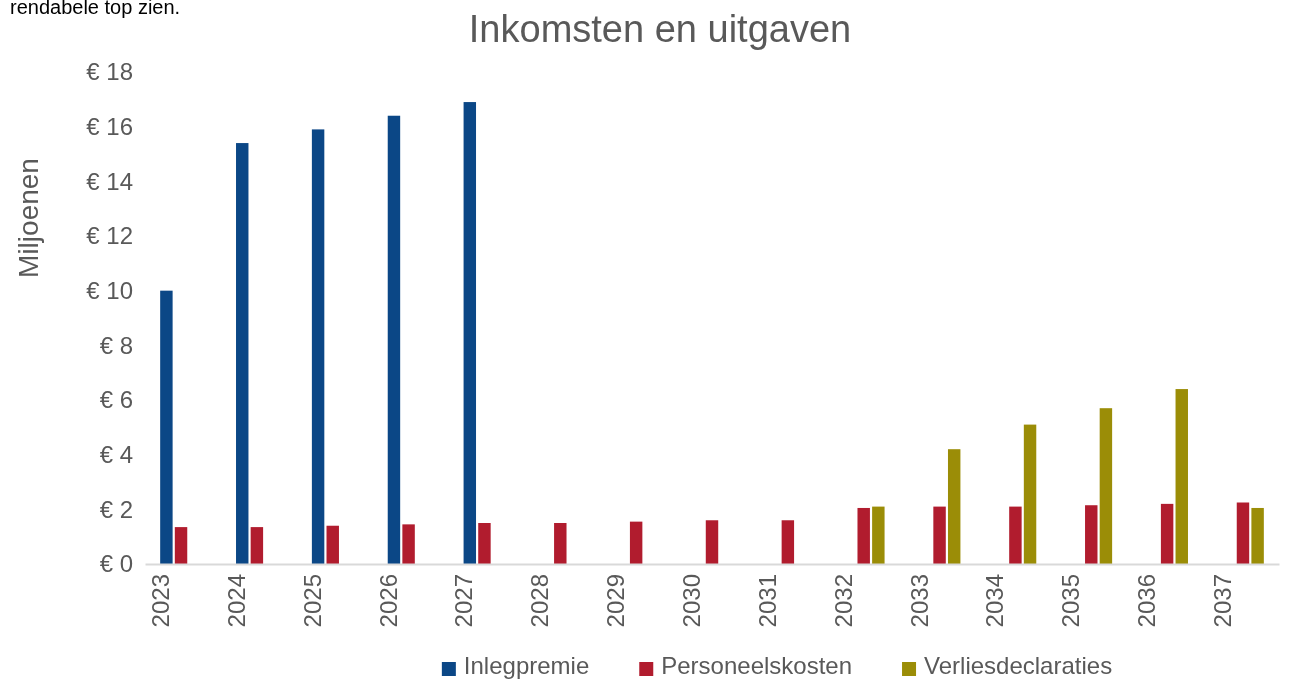 The image size is (1289, 681). Describe the element at coordinates (109, 126) in the screenshot. I see `y-tick-label: € 16` at that location.